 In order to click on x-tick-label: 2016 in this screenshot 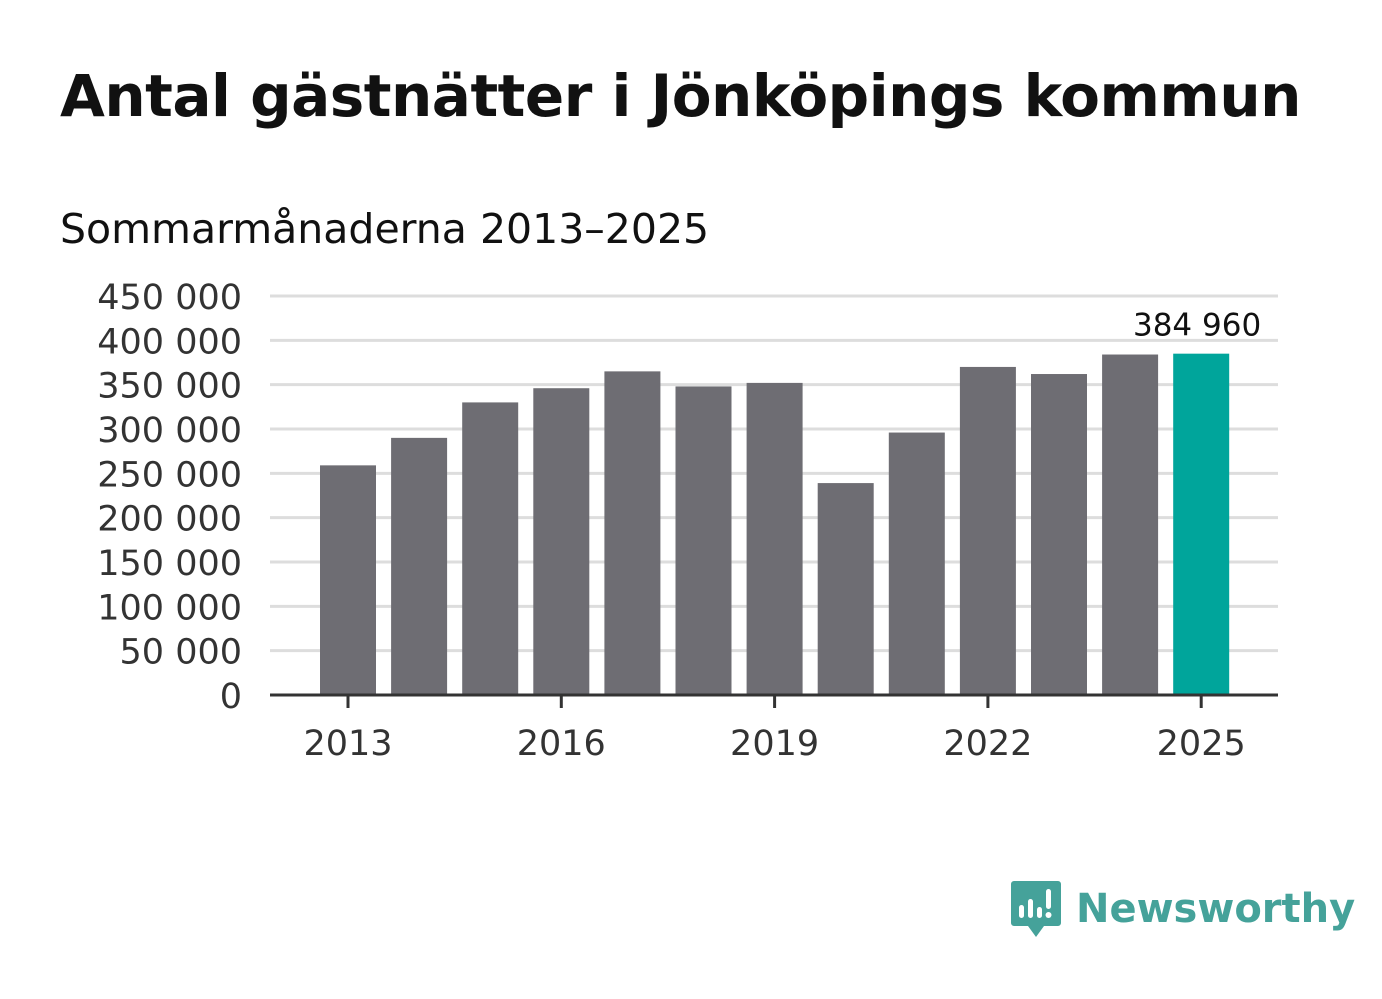, I will do `click(561, 744)`.